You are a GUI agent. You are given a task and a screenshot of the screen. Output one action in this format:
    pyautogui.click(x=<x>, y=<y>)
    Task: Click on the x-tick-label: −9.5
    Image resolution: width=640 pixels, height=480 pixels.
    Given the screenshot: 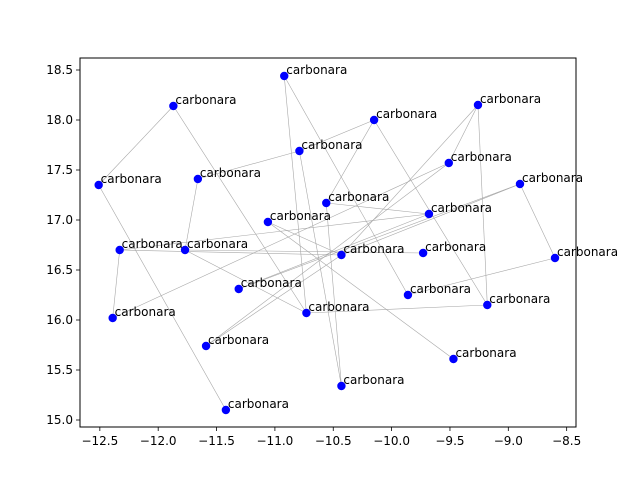 What is the action you would take?
    pyautogui.click(x=449, y=441)
    